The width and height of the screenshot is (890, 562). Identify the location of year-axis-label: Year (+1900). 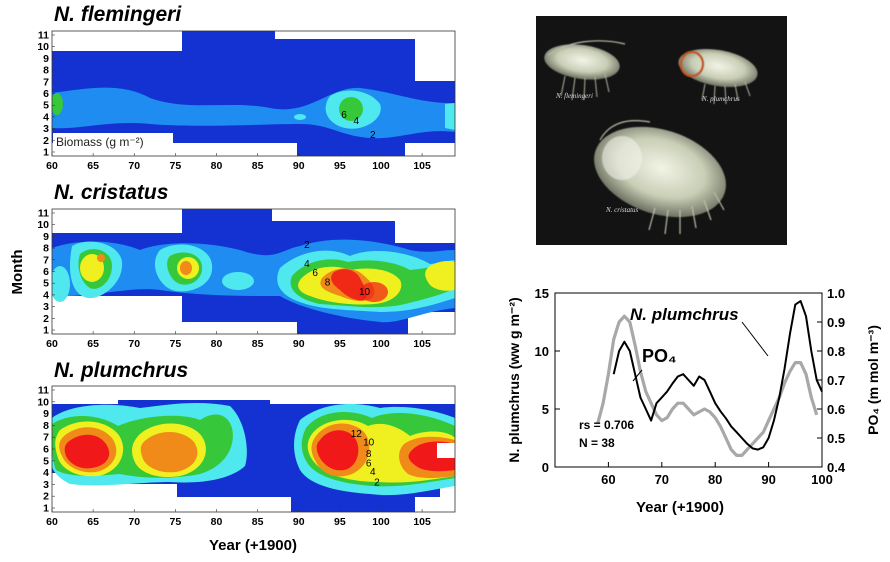
(253, 545).